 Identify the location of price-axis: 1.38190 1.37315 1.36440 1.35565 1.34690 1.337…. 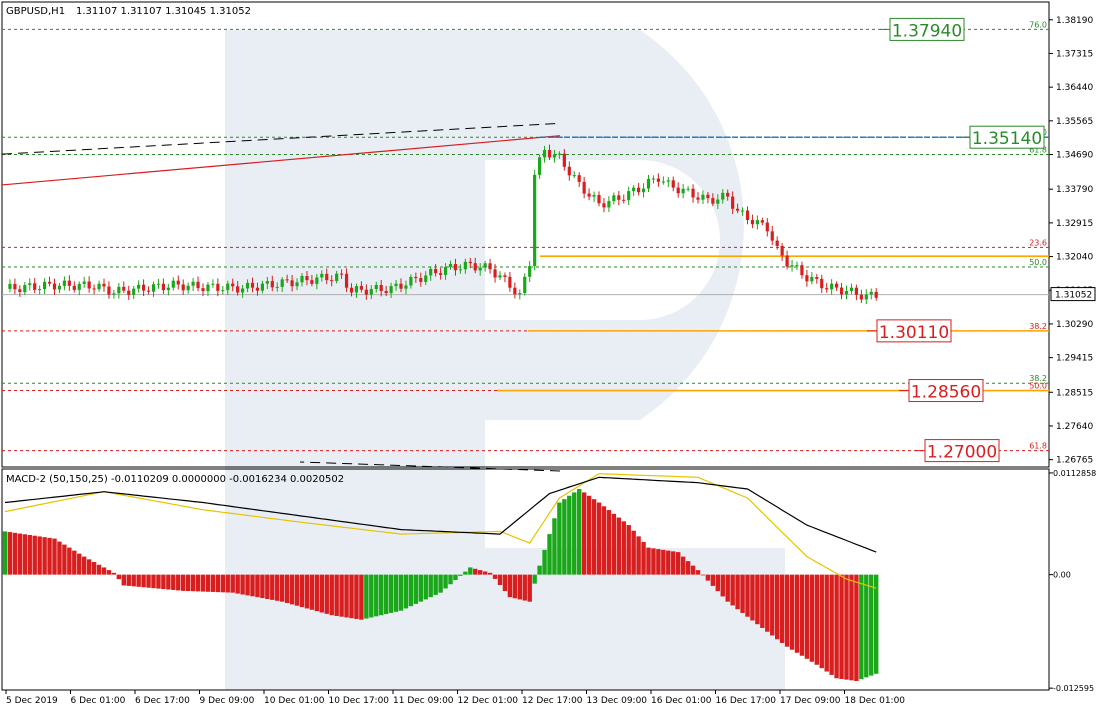
(1072, 354).